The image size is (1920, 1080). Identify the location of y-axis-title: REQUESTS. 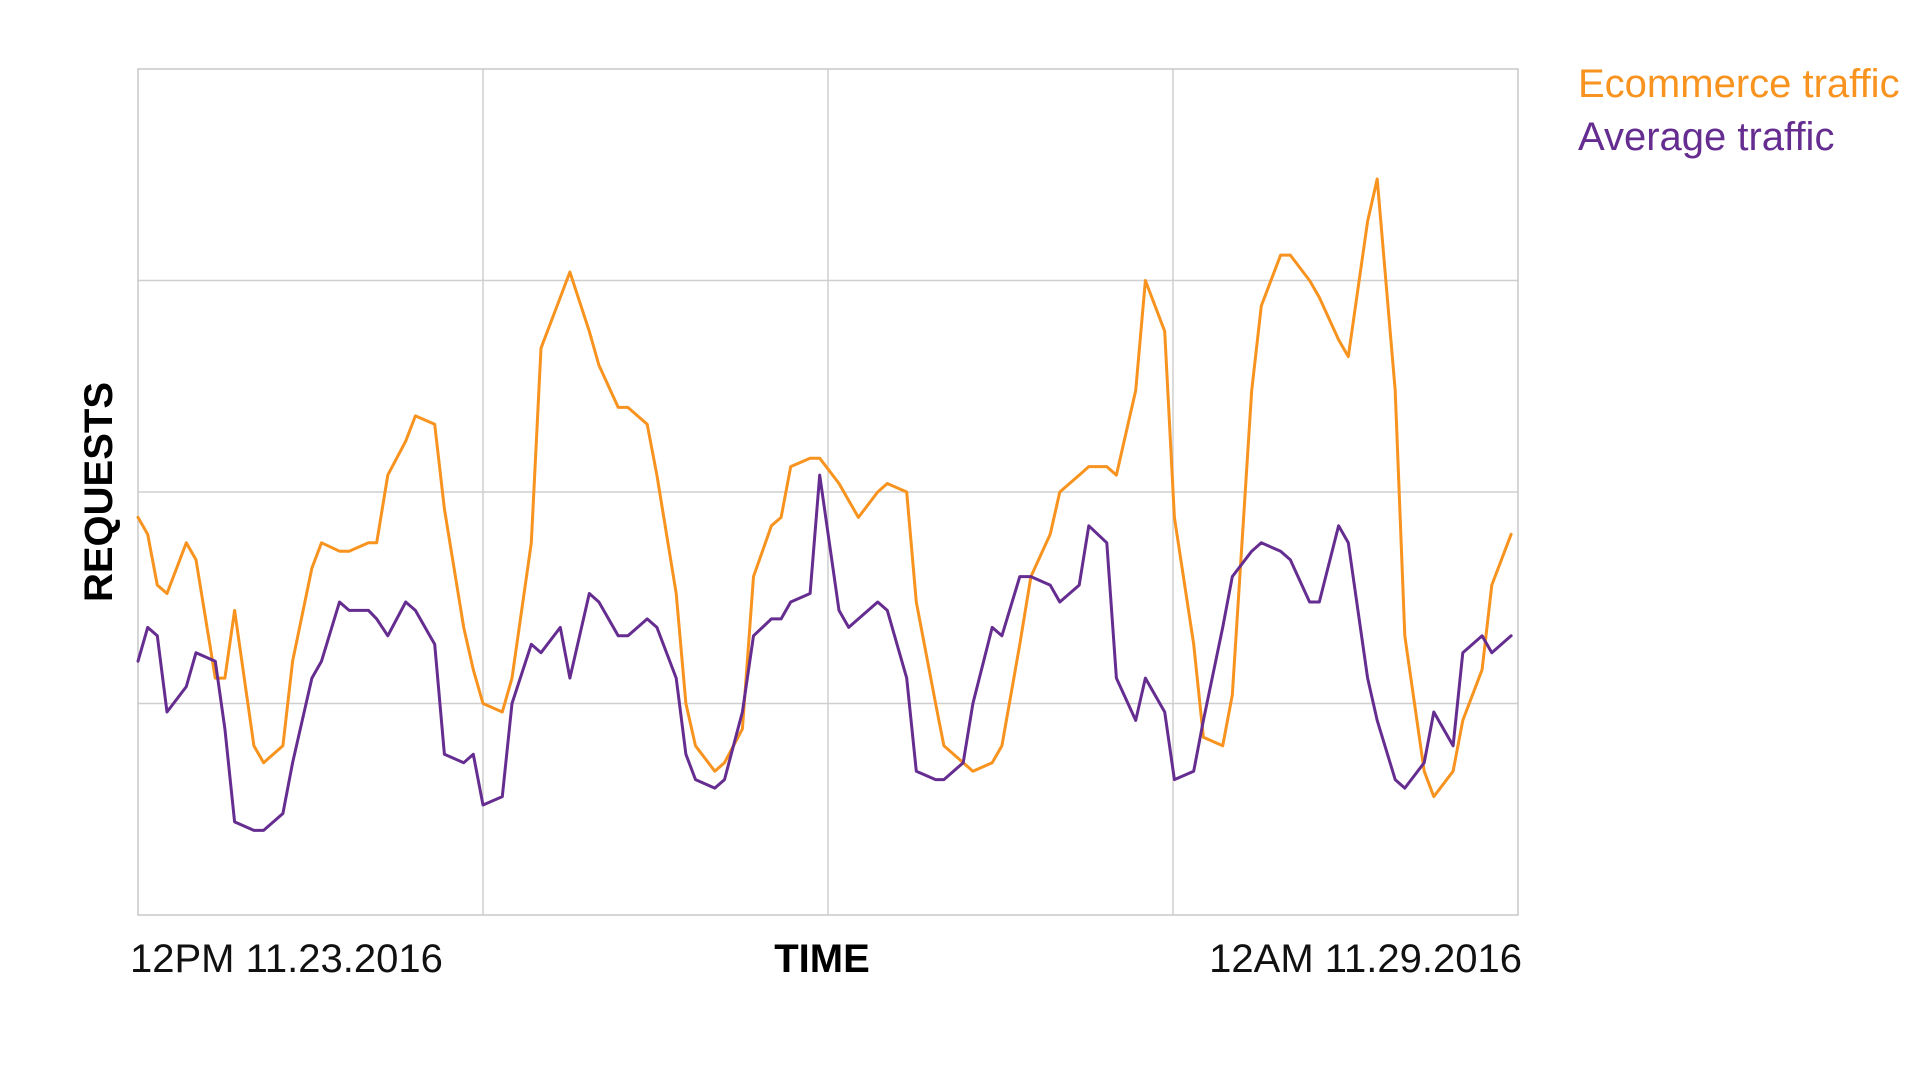
(99, 492).